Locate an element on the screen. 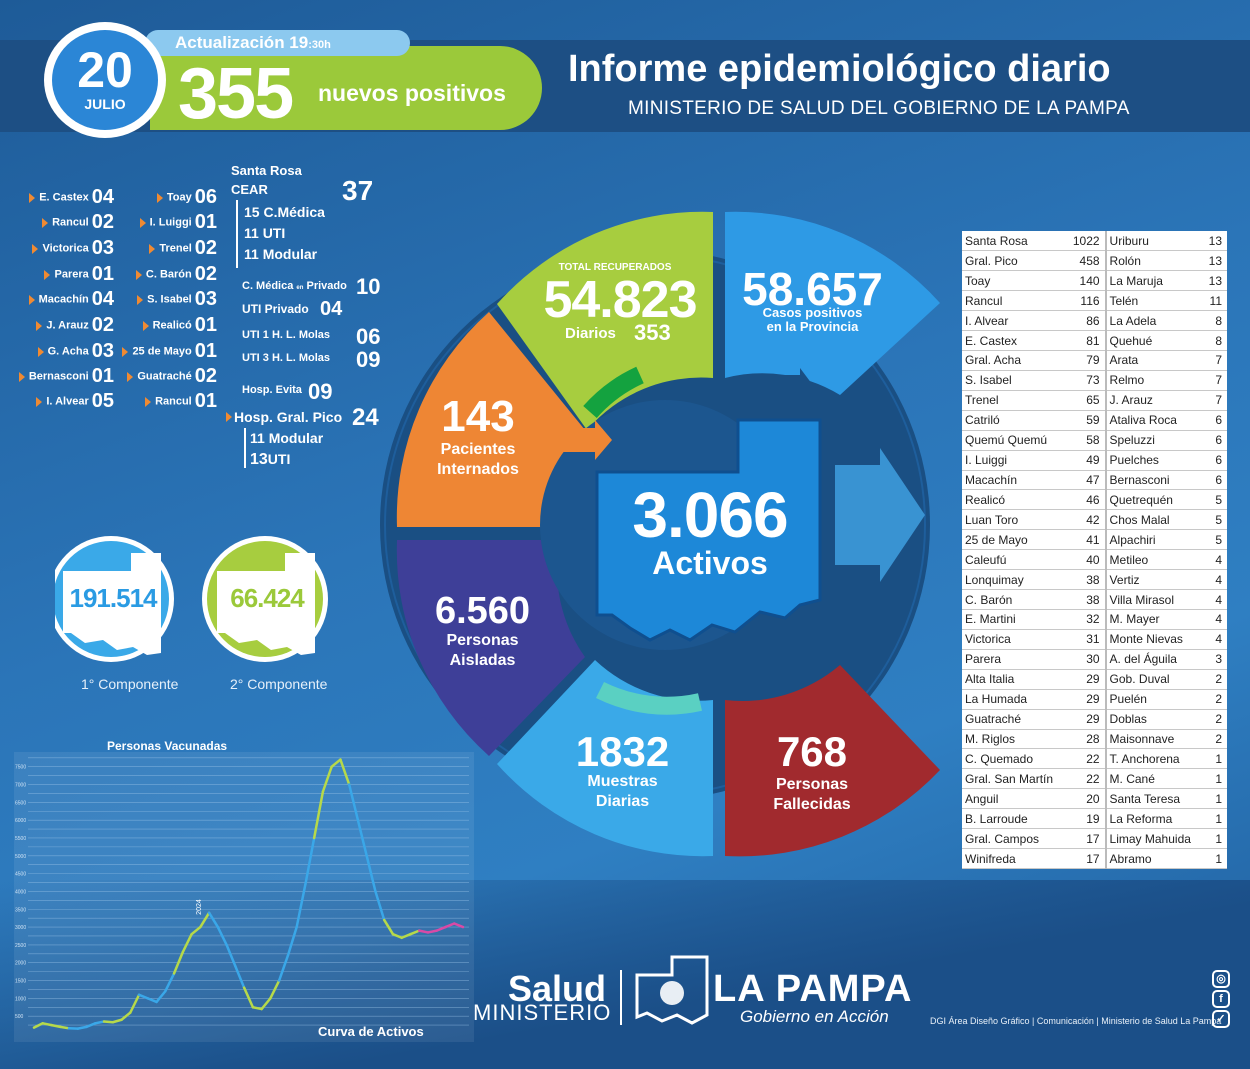 The image size is (1250, 1069). municipality-name: Arata is located at coordinates (1154, 360).